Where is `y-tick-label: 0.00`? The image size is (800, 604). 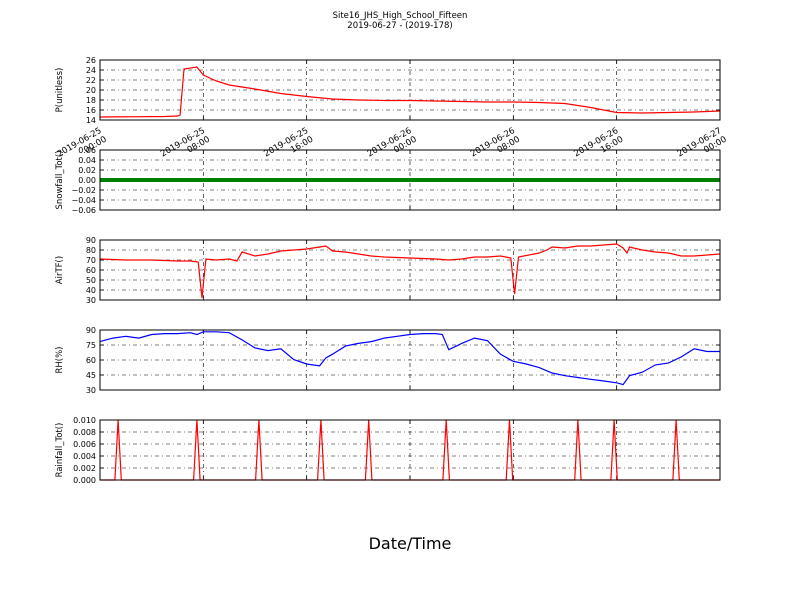
y-tick-label: 0.00 is located at coordinates (87, 180).